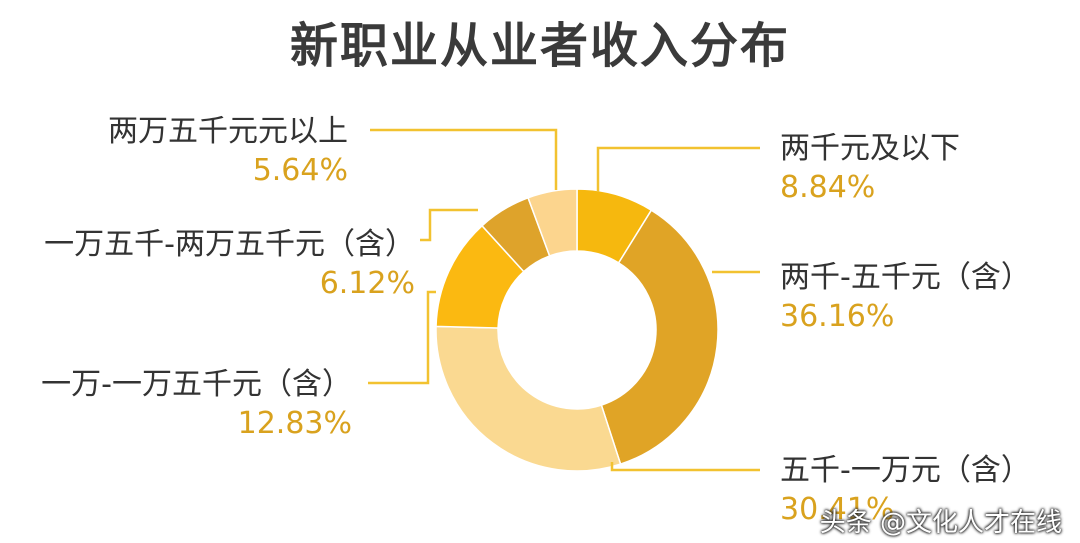  What do you see at coordinates (828, 187) in the screenshot?
I see `slice-pct-0: 8.84%` at bounding box center [828, 187].